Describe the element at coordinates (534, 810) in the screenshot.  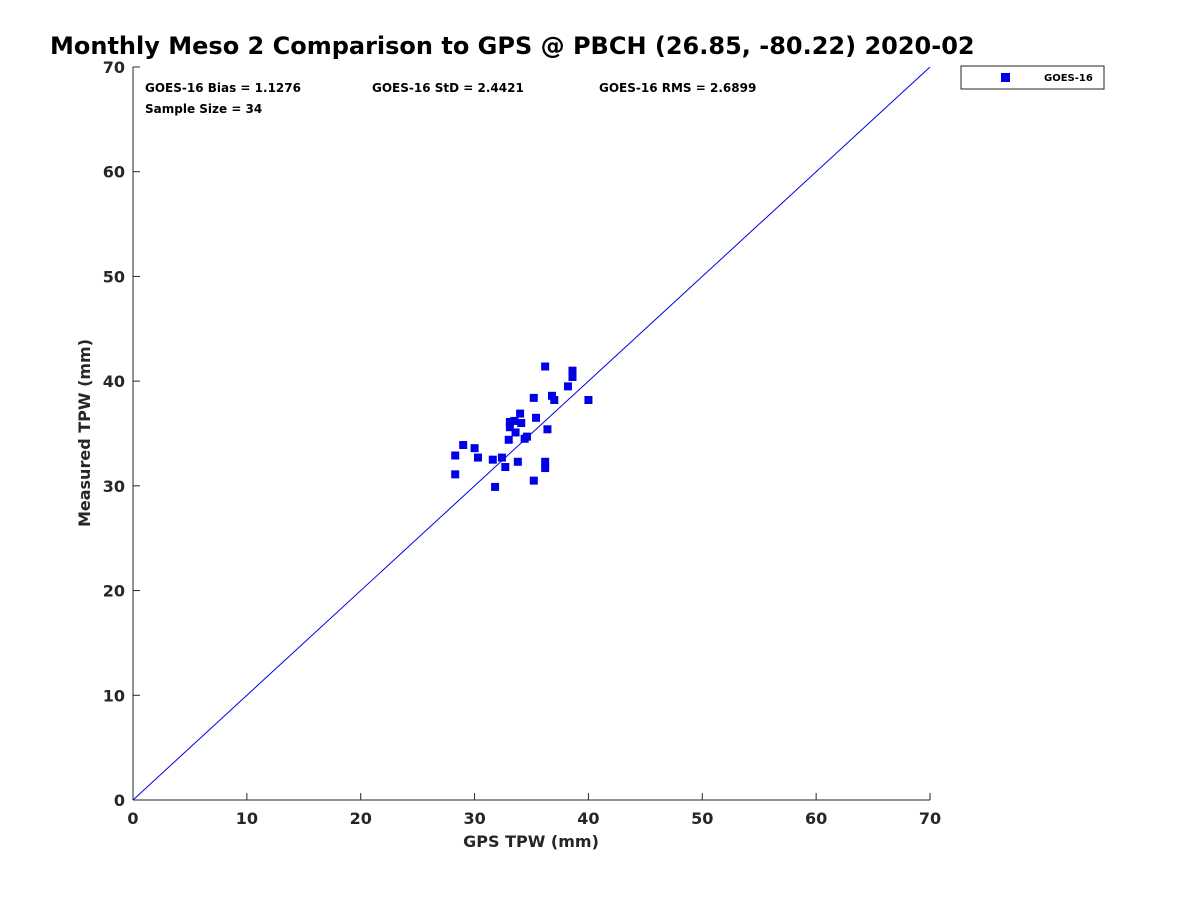
I see `x-ticks: 0 10 20 30 40 50 60 70` at that location.